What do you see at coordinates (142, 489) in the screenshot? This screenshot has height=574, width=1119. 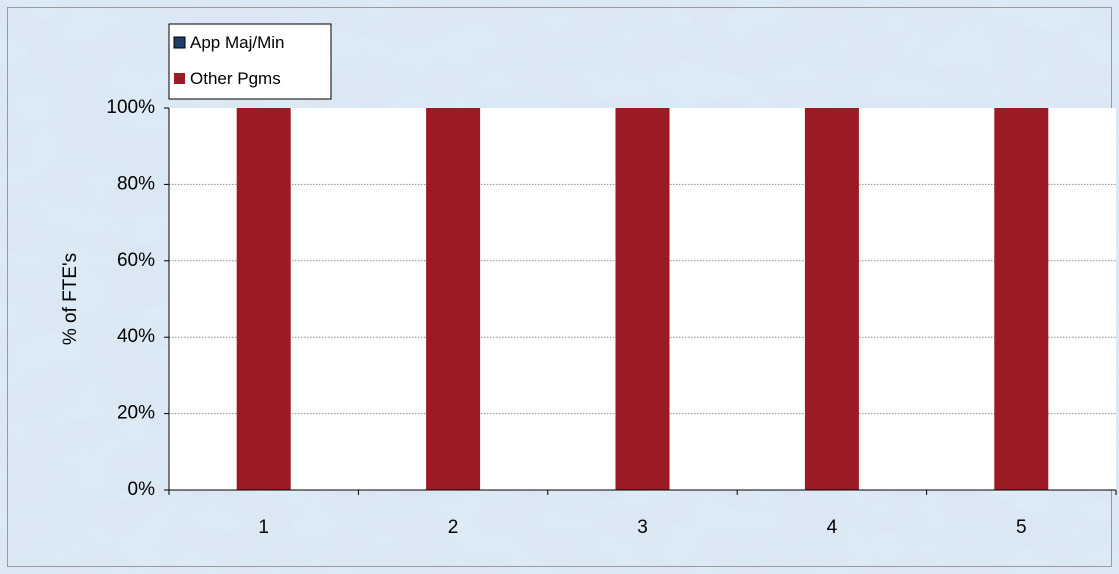 I see `y-tick-label: 0%` at bounding box center [142, 489].